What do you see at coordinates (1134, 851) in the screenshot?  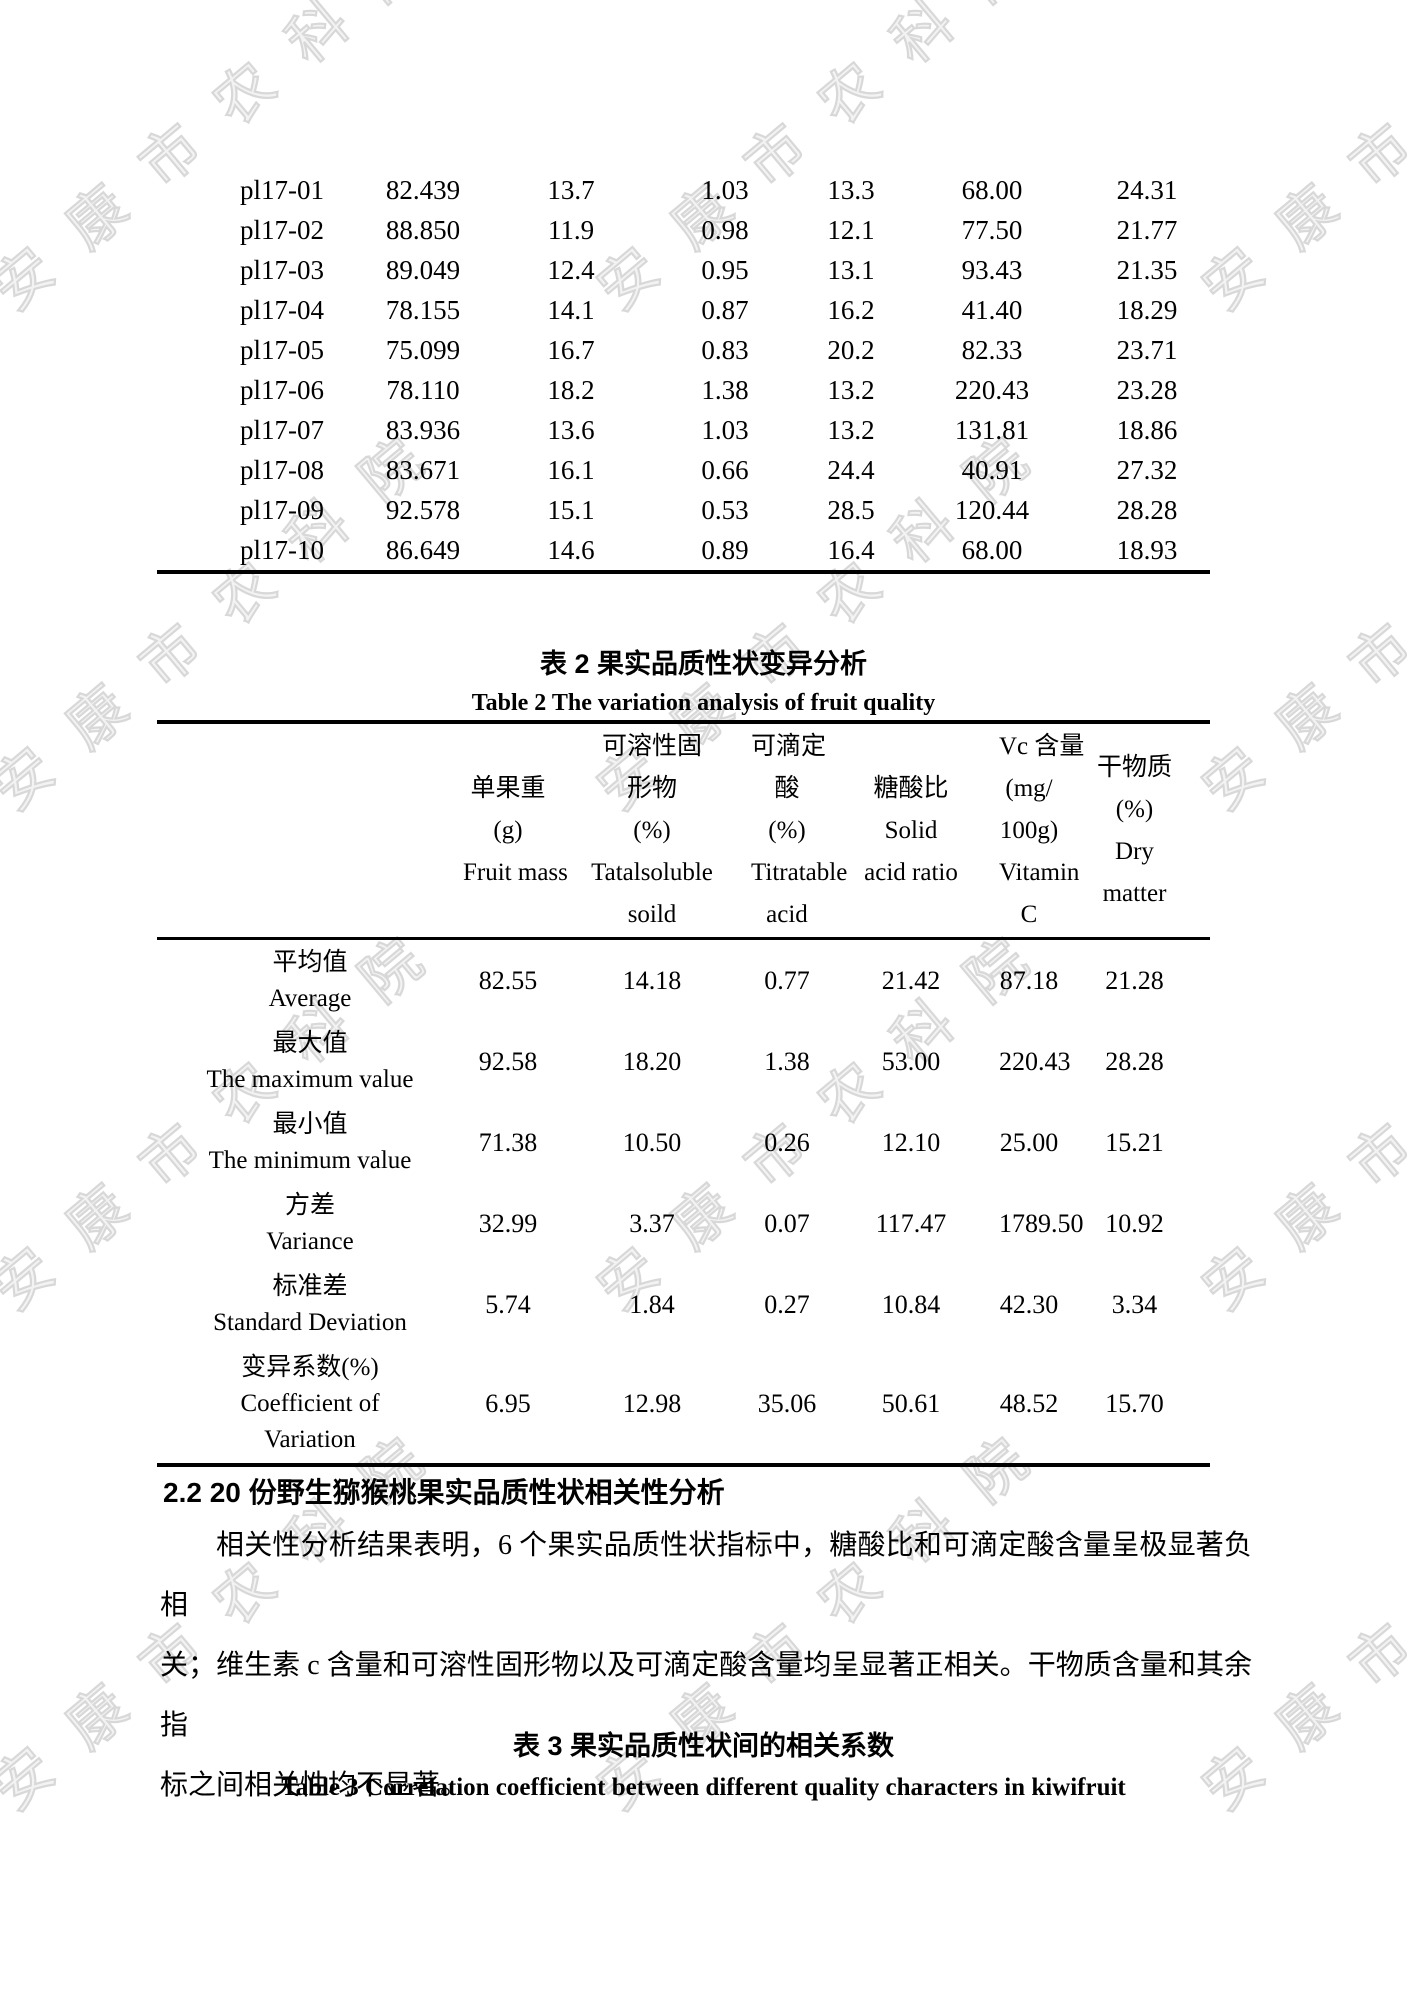 I see `column-header-line: Dry` at bounding box center [1134, 851].